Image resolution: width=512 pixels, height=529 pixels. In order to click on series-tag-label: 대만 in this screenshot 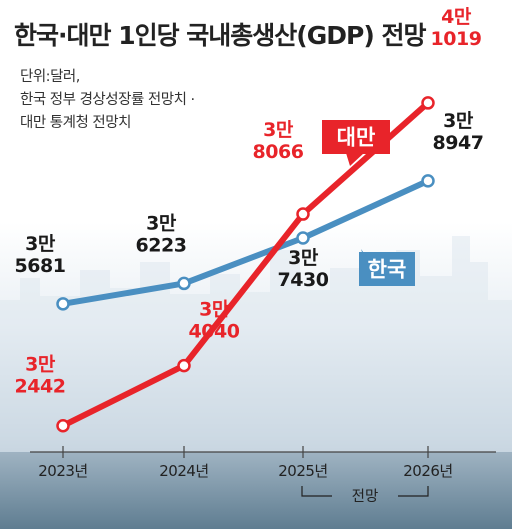, I will do `click(356, 138)`.